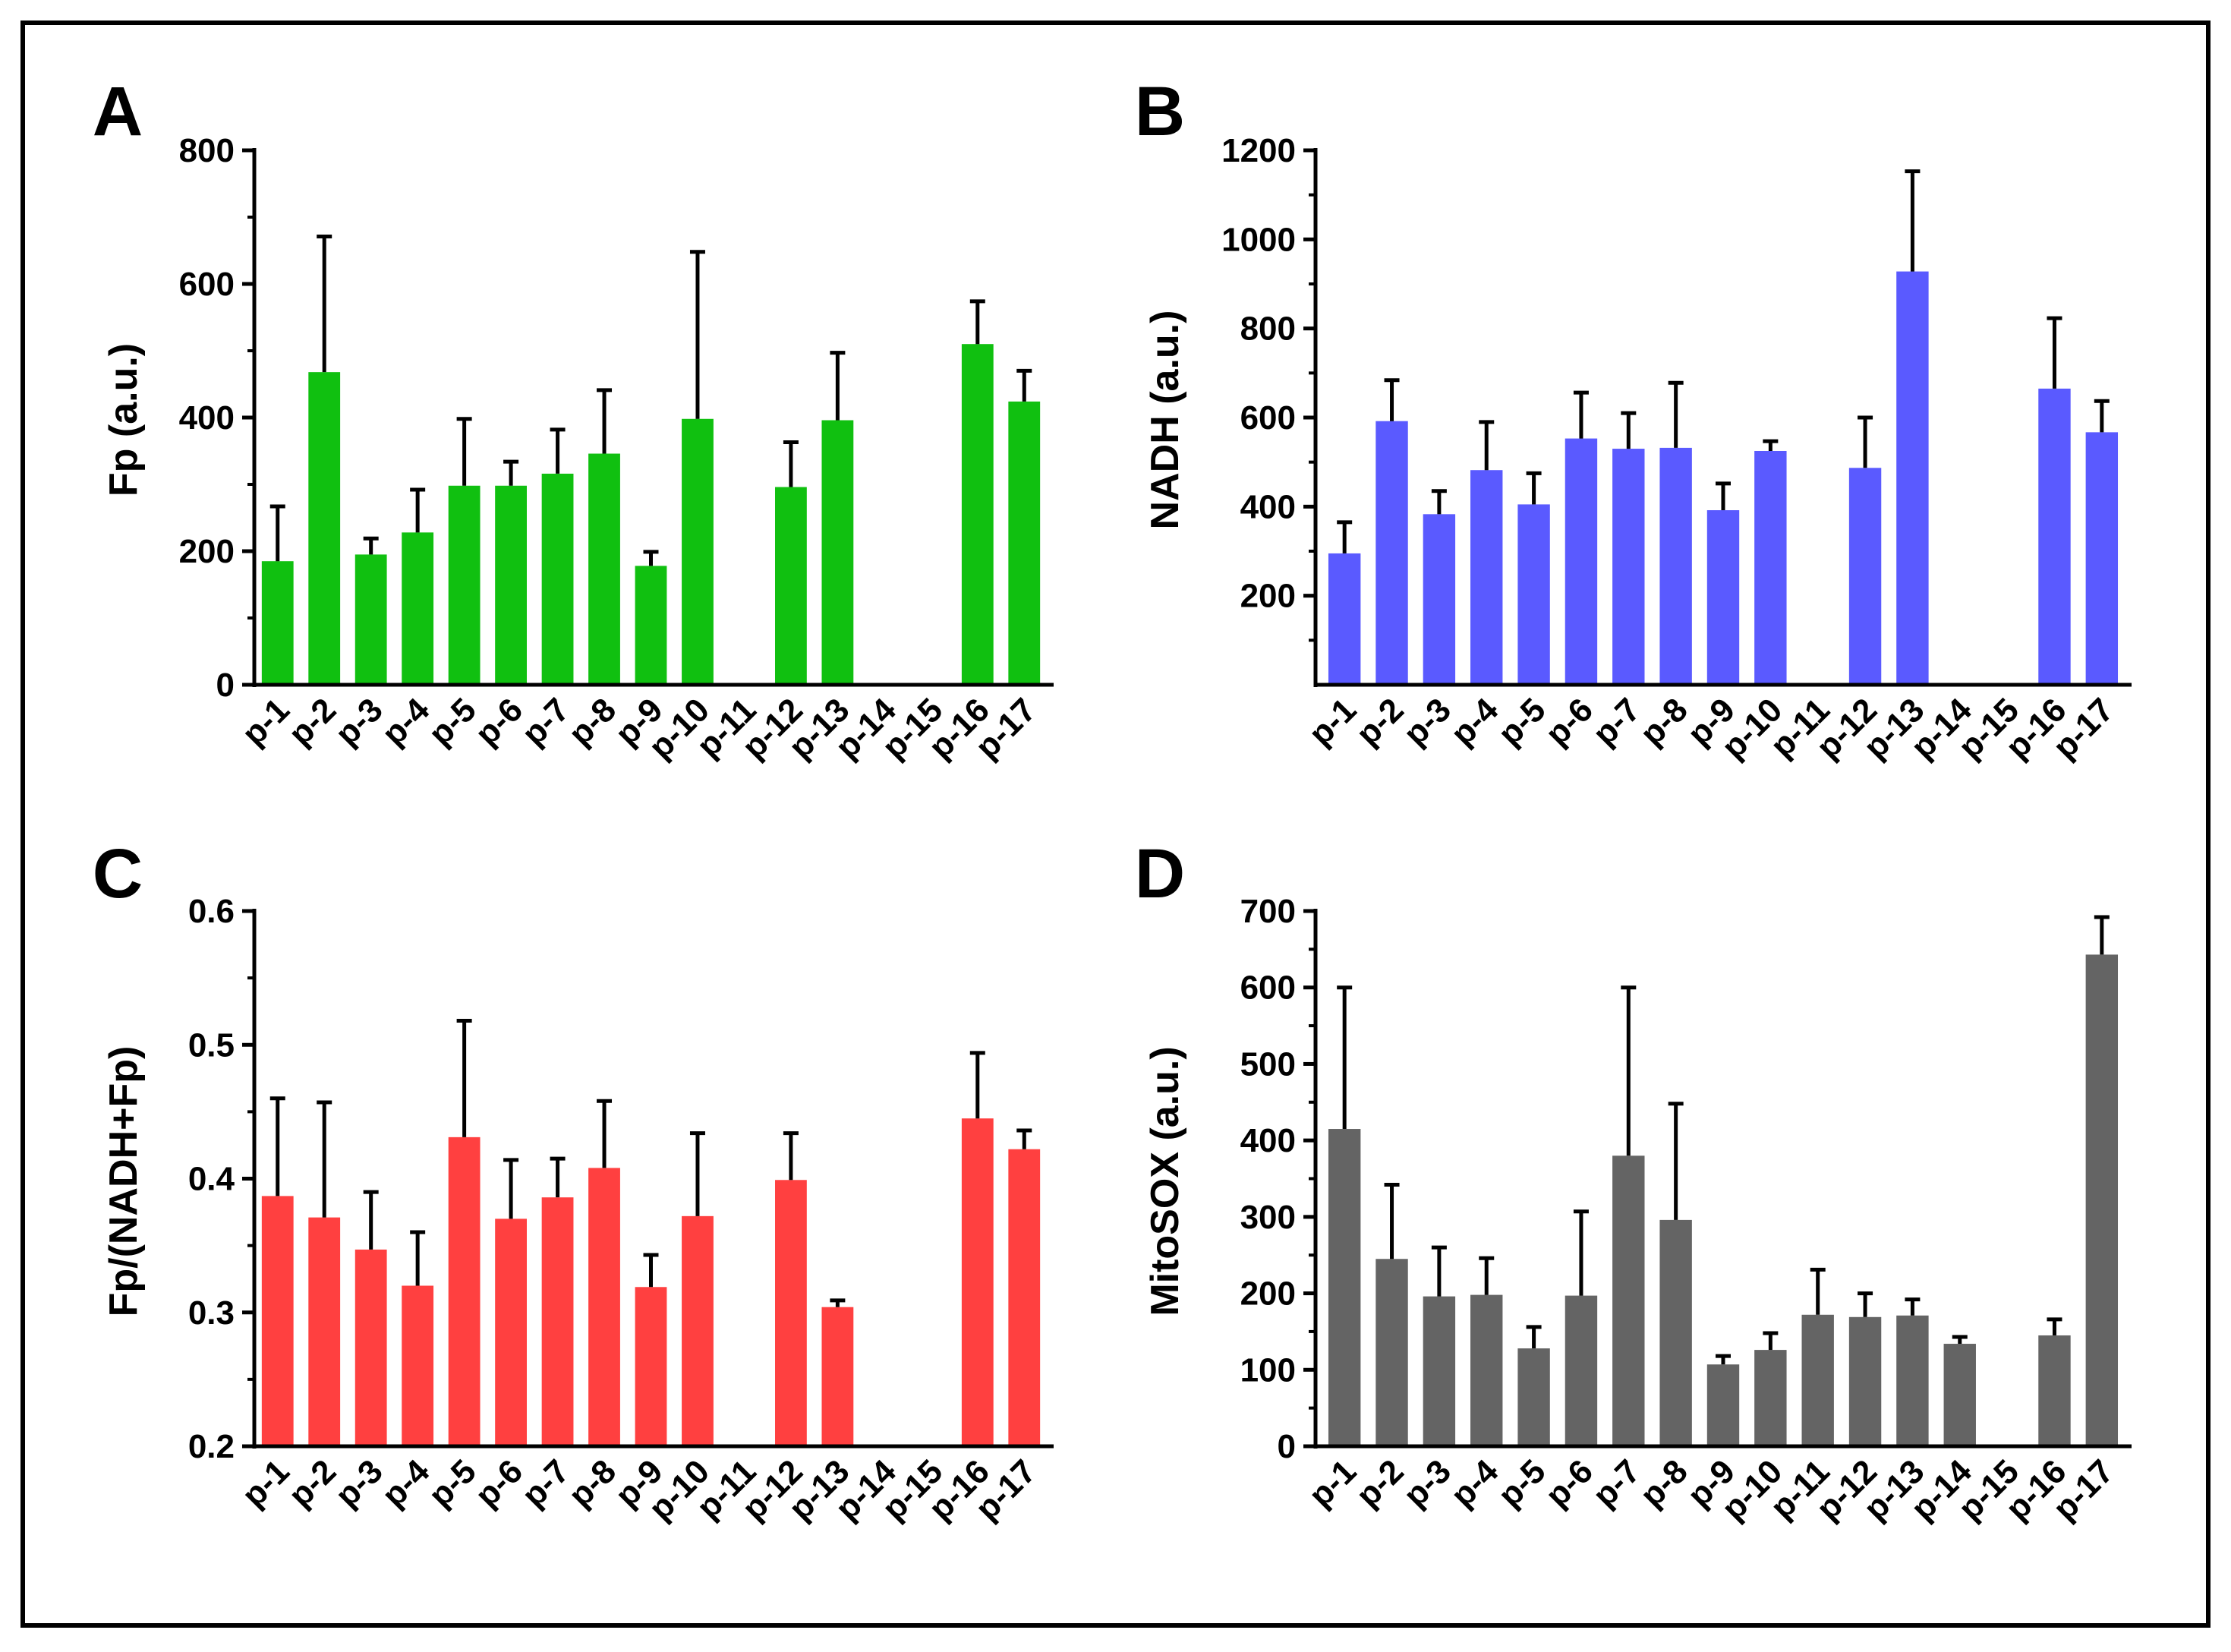 The image size is (2231, 1652). I want to click on panel-d-ytick-label: 0, so click(1287, 1446).